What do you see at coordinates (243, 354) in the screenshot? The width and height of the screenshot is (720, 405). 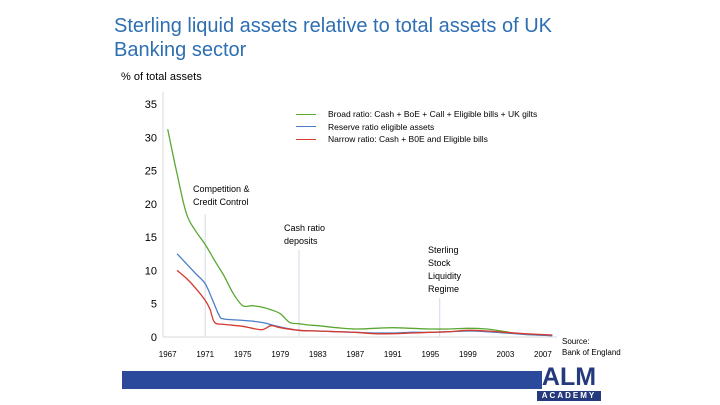 I see `x-tick-label: 1975` at bounding box center [243, 354].